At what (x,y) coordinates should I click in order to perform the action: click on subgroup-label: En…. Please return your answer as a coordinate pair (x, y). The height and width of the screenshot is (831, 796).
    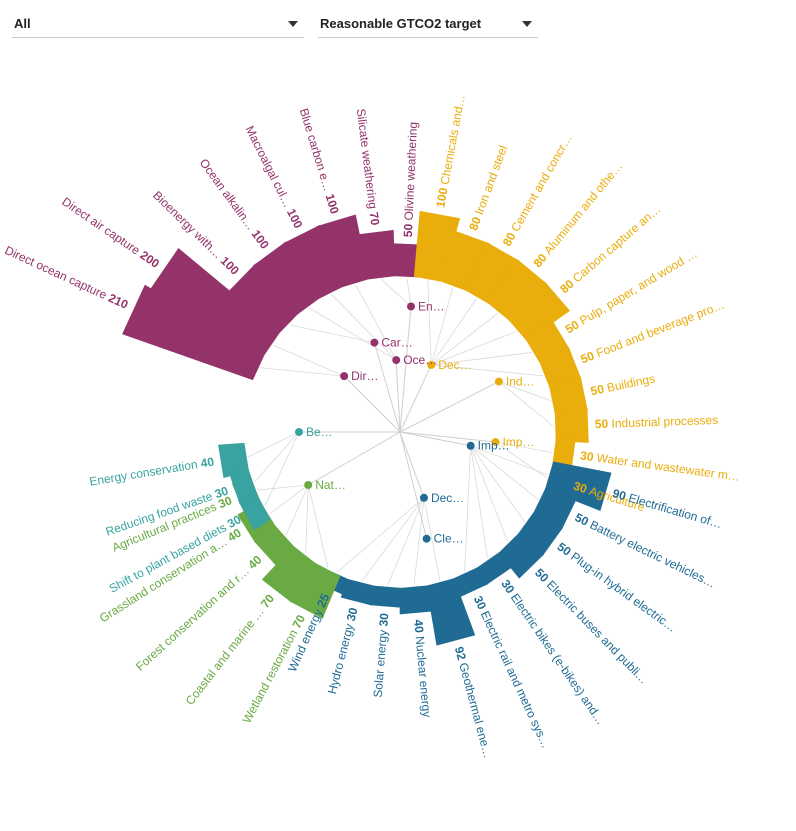
    Looking at the image, I should click on (431, 306).